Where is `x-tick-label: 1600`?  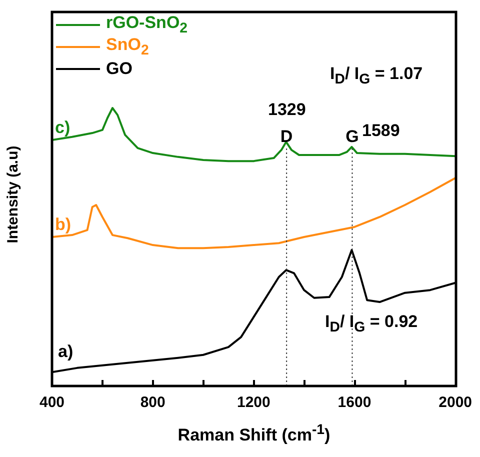 x-tick-label: 1600 is located at coordinates (355, 403).